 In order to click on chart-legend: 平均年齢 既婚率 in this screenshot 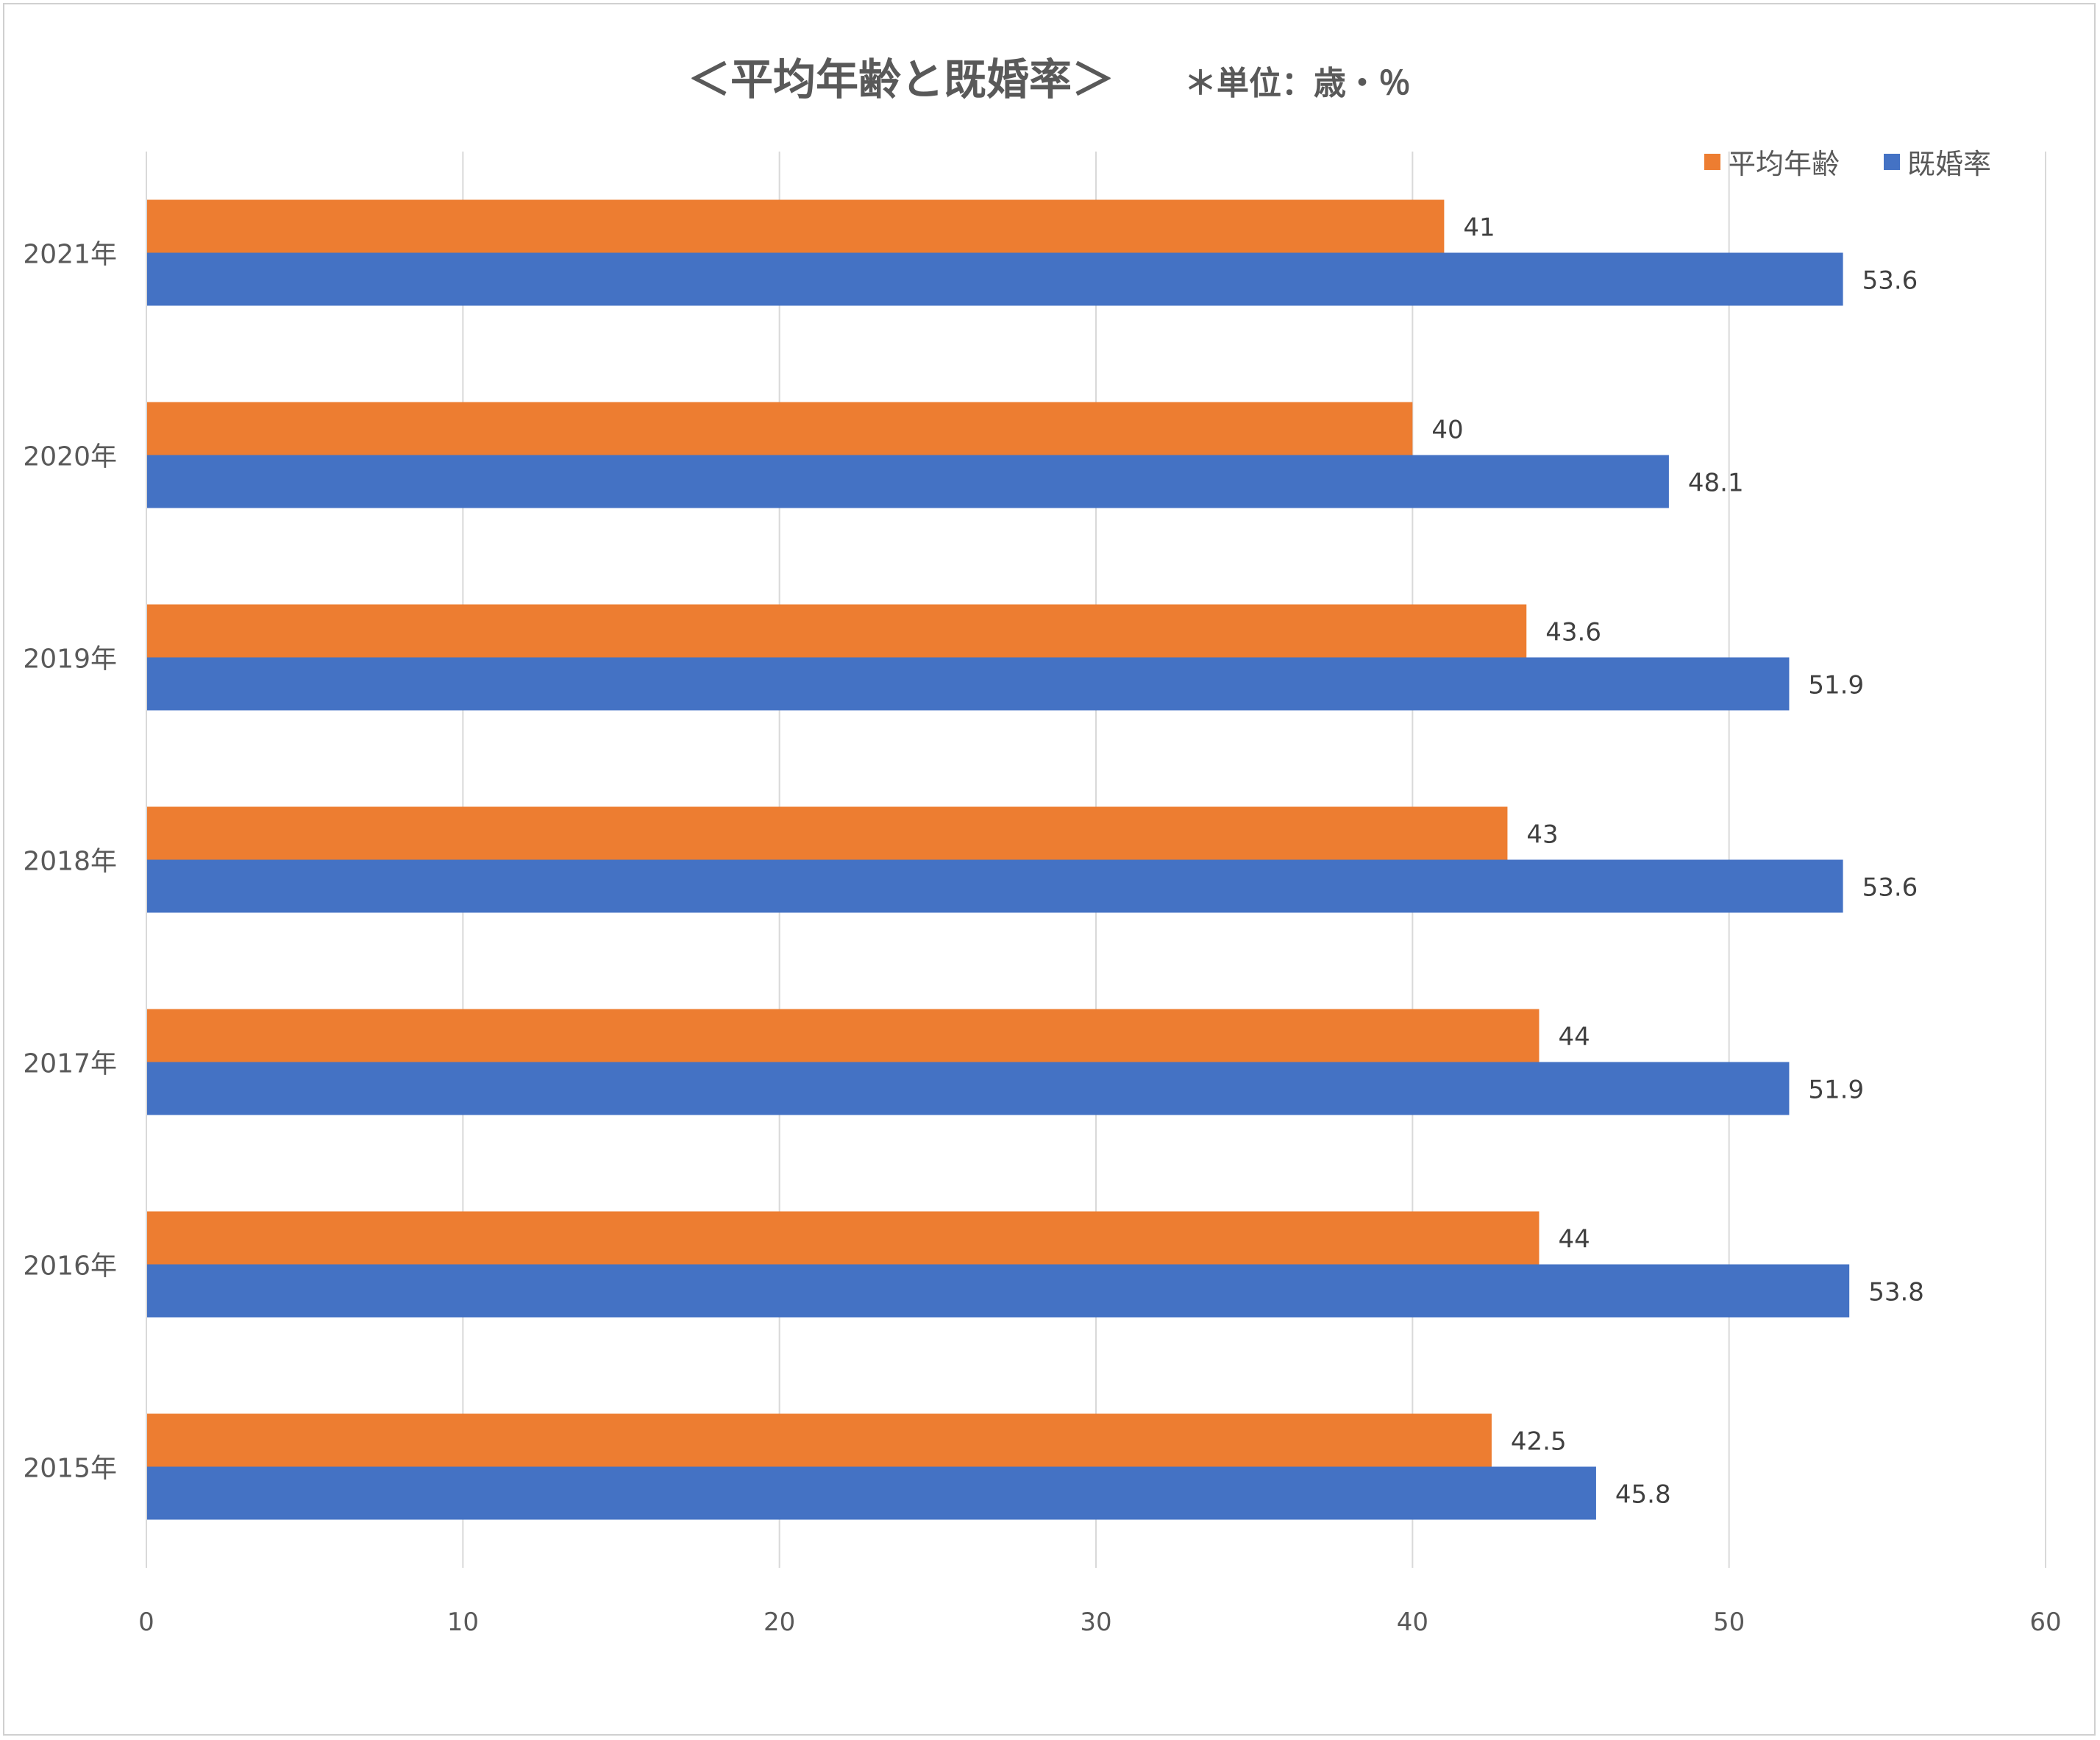, I will do `click(1825, 161)`.